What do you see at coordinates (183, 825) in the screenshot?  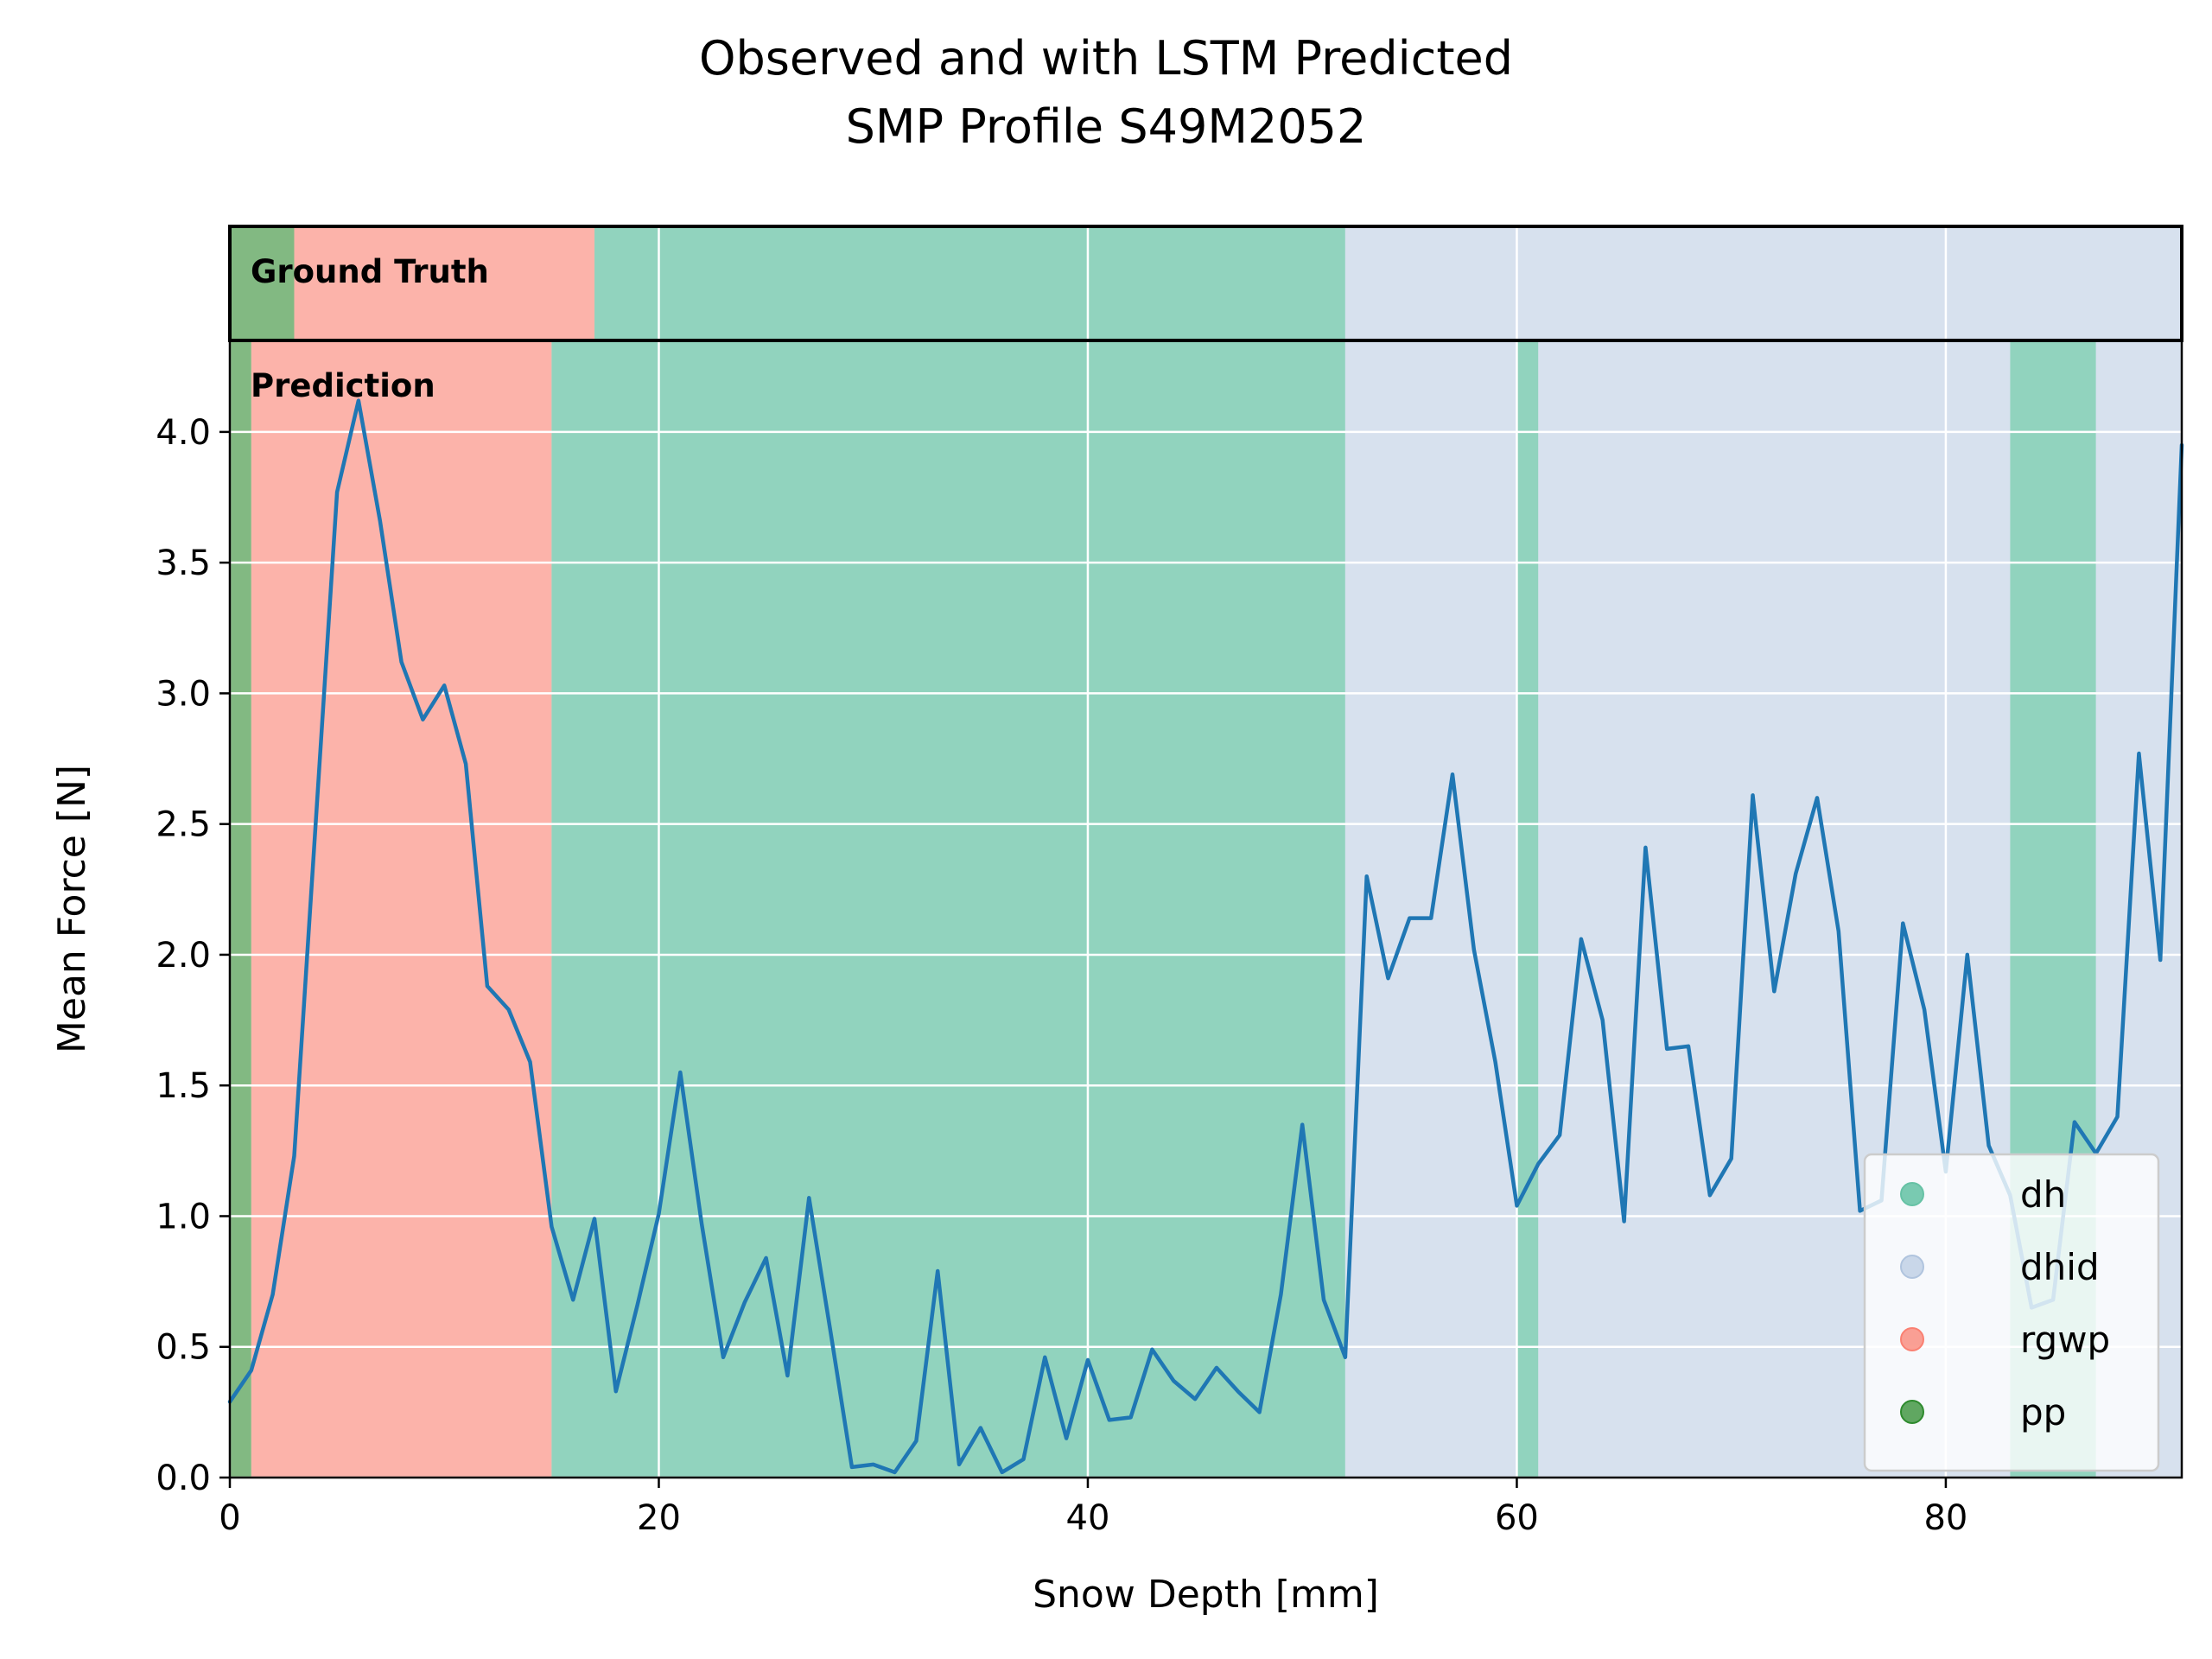 I see `y-tick-label: 2.5` at bounding box center [183, 825].